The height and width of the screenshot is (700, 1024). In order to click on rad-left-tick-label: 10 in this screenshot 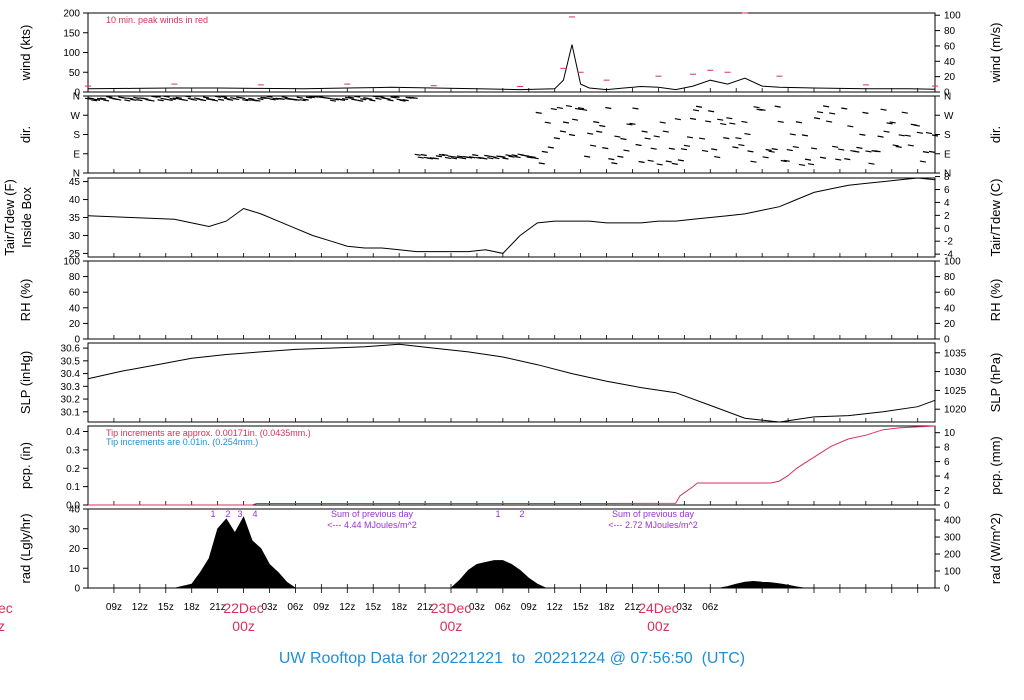, I will do `click(75, 569)`.